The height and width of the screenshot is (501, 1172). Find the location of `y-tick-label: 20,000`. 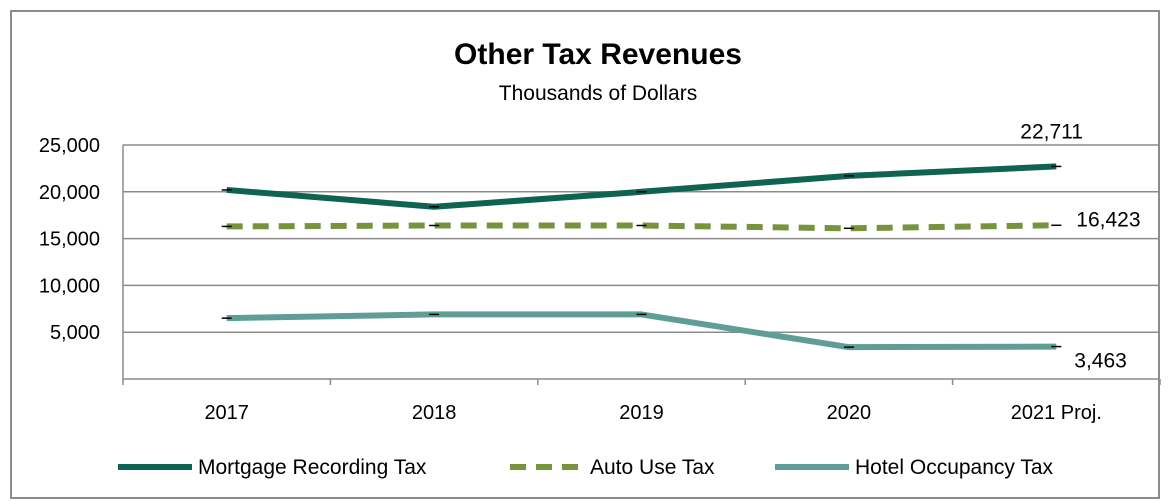

y-tick-label: 20,000 is located at coordinates (69, 193).